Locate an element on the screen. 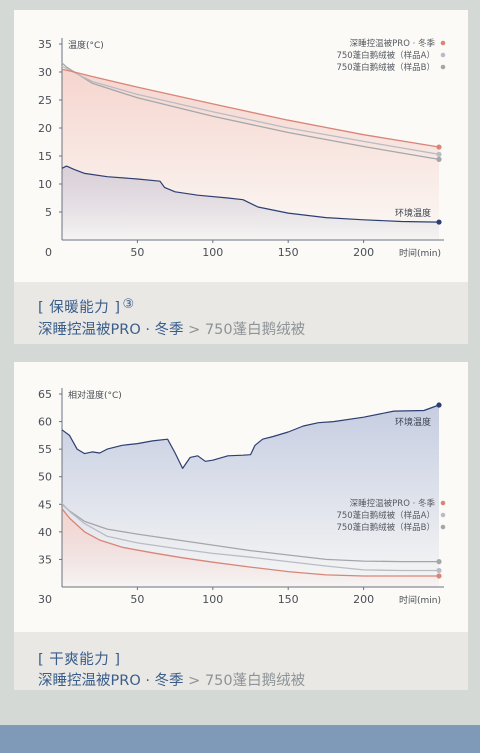 Image resolution: width=480 pixels, height=753 pixels. sampleA-series-line is located at coordinates (250, 537).